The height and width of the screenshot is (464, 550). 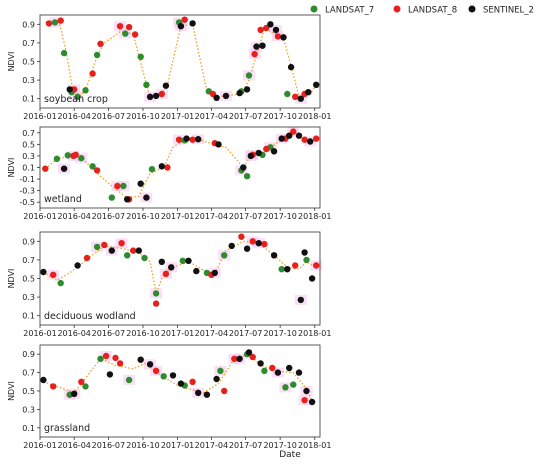 What do you see at coordinates (425, 10) in the screenshot?
I see `legend-entry-landsat8: LANDSAT_8` at bounding box center [425, 10].